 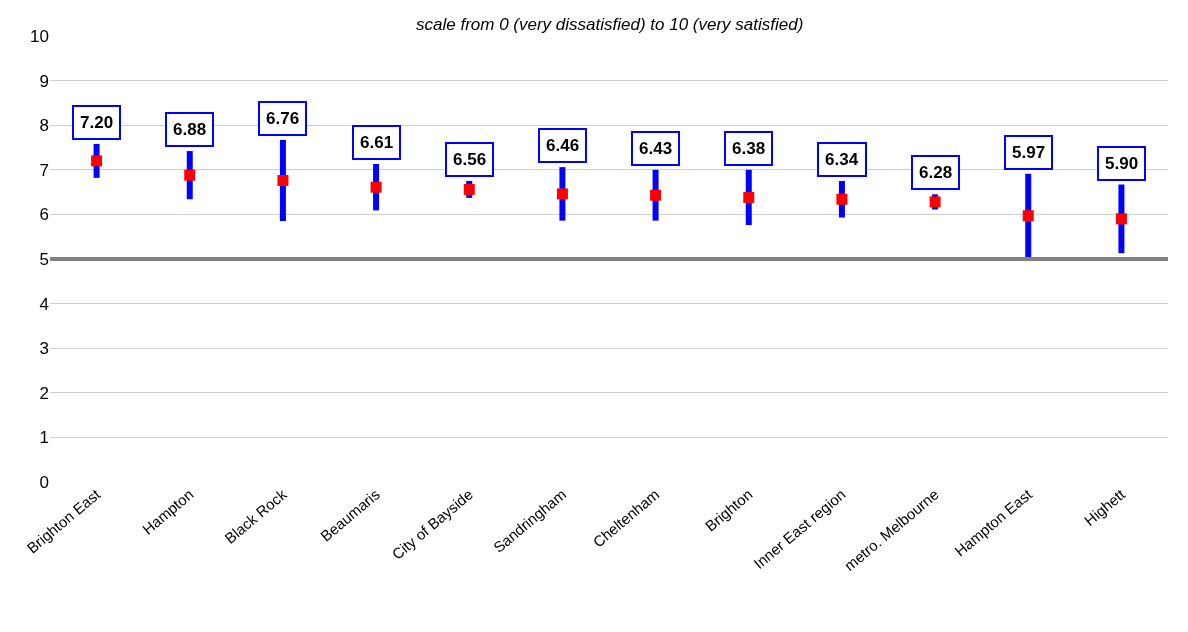 What do you see at coordinates (283, 118) in the screenshot?
I see `data-label: 6.76` at bounding box center [283, 118].